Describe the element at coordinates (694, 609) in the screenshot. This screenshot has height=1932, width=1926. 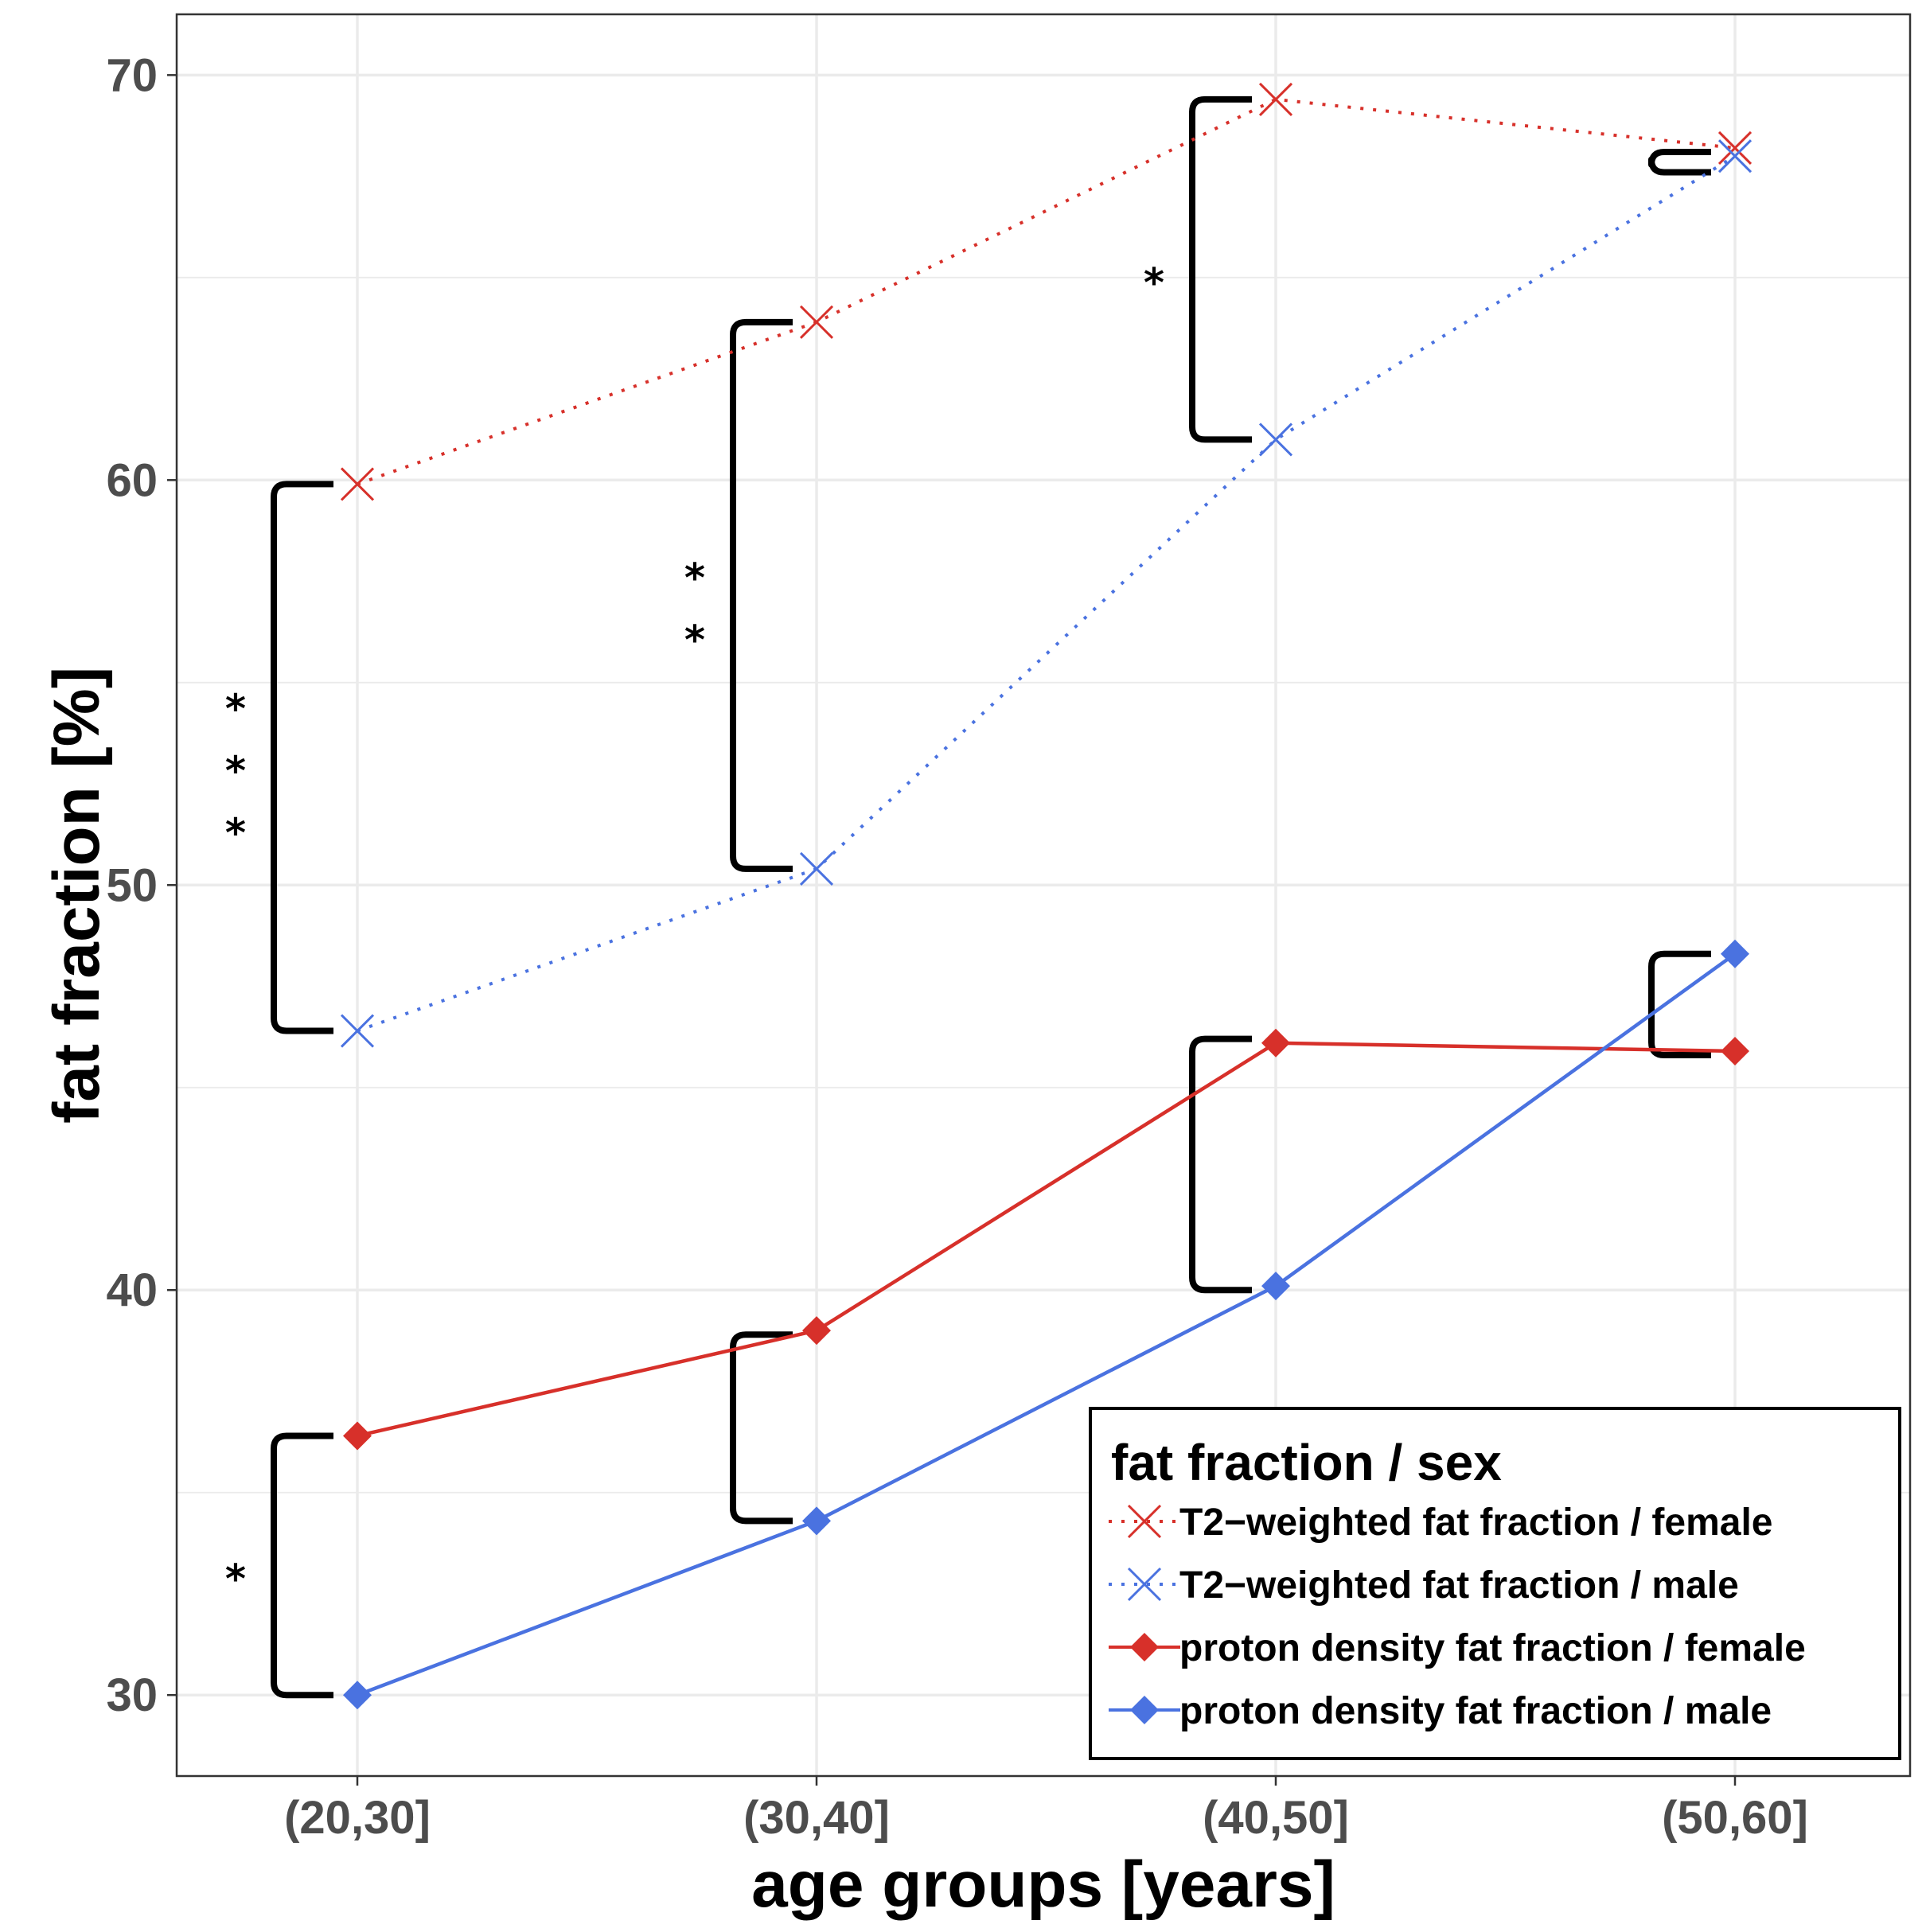
I see `significance-label: * *` at that location.